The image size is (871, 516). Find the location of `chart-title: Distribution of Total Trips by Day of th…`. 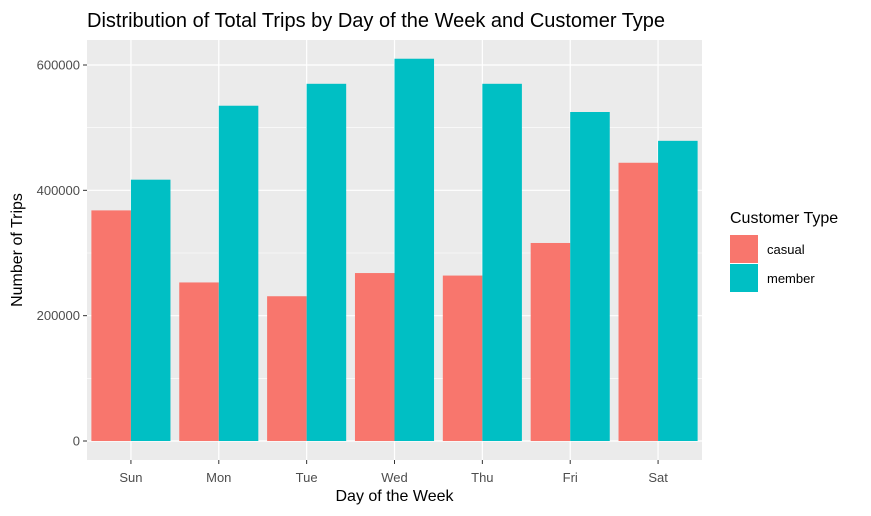

chart-title: Distribution of Total Trips by Day of th… is located at coordinates (376, 21).